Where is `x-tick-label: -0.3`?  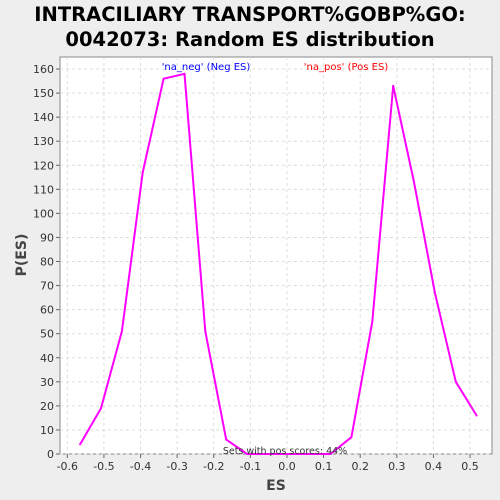 x-tick-label: -0.3 is located at coordinates (176, 466).